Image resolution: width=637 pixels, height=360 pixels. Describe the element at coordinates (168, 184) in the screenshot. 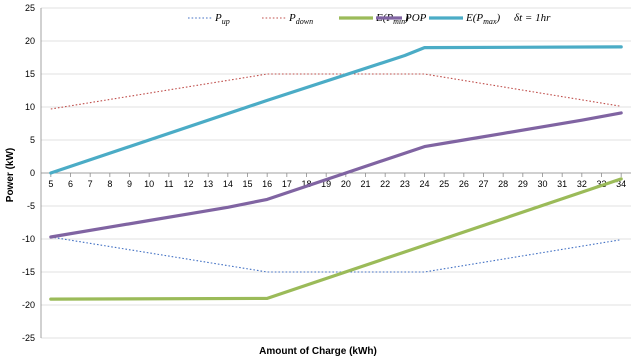

I see `x-tick-label: 11` at that location.